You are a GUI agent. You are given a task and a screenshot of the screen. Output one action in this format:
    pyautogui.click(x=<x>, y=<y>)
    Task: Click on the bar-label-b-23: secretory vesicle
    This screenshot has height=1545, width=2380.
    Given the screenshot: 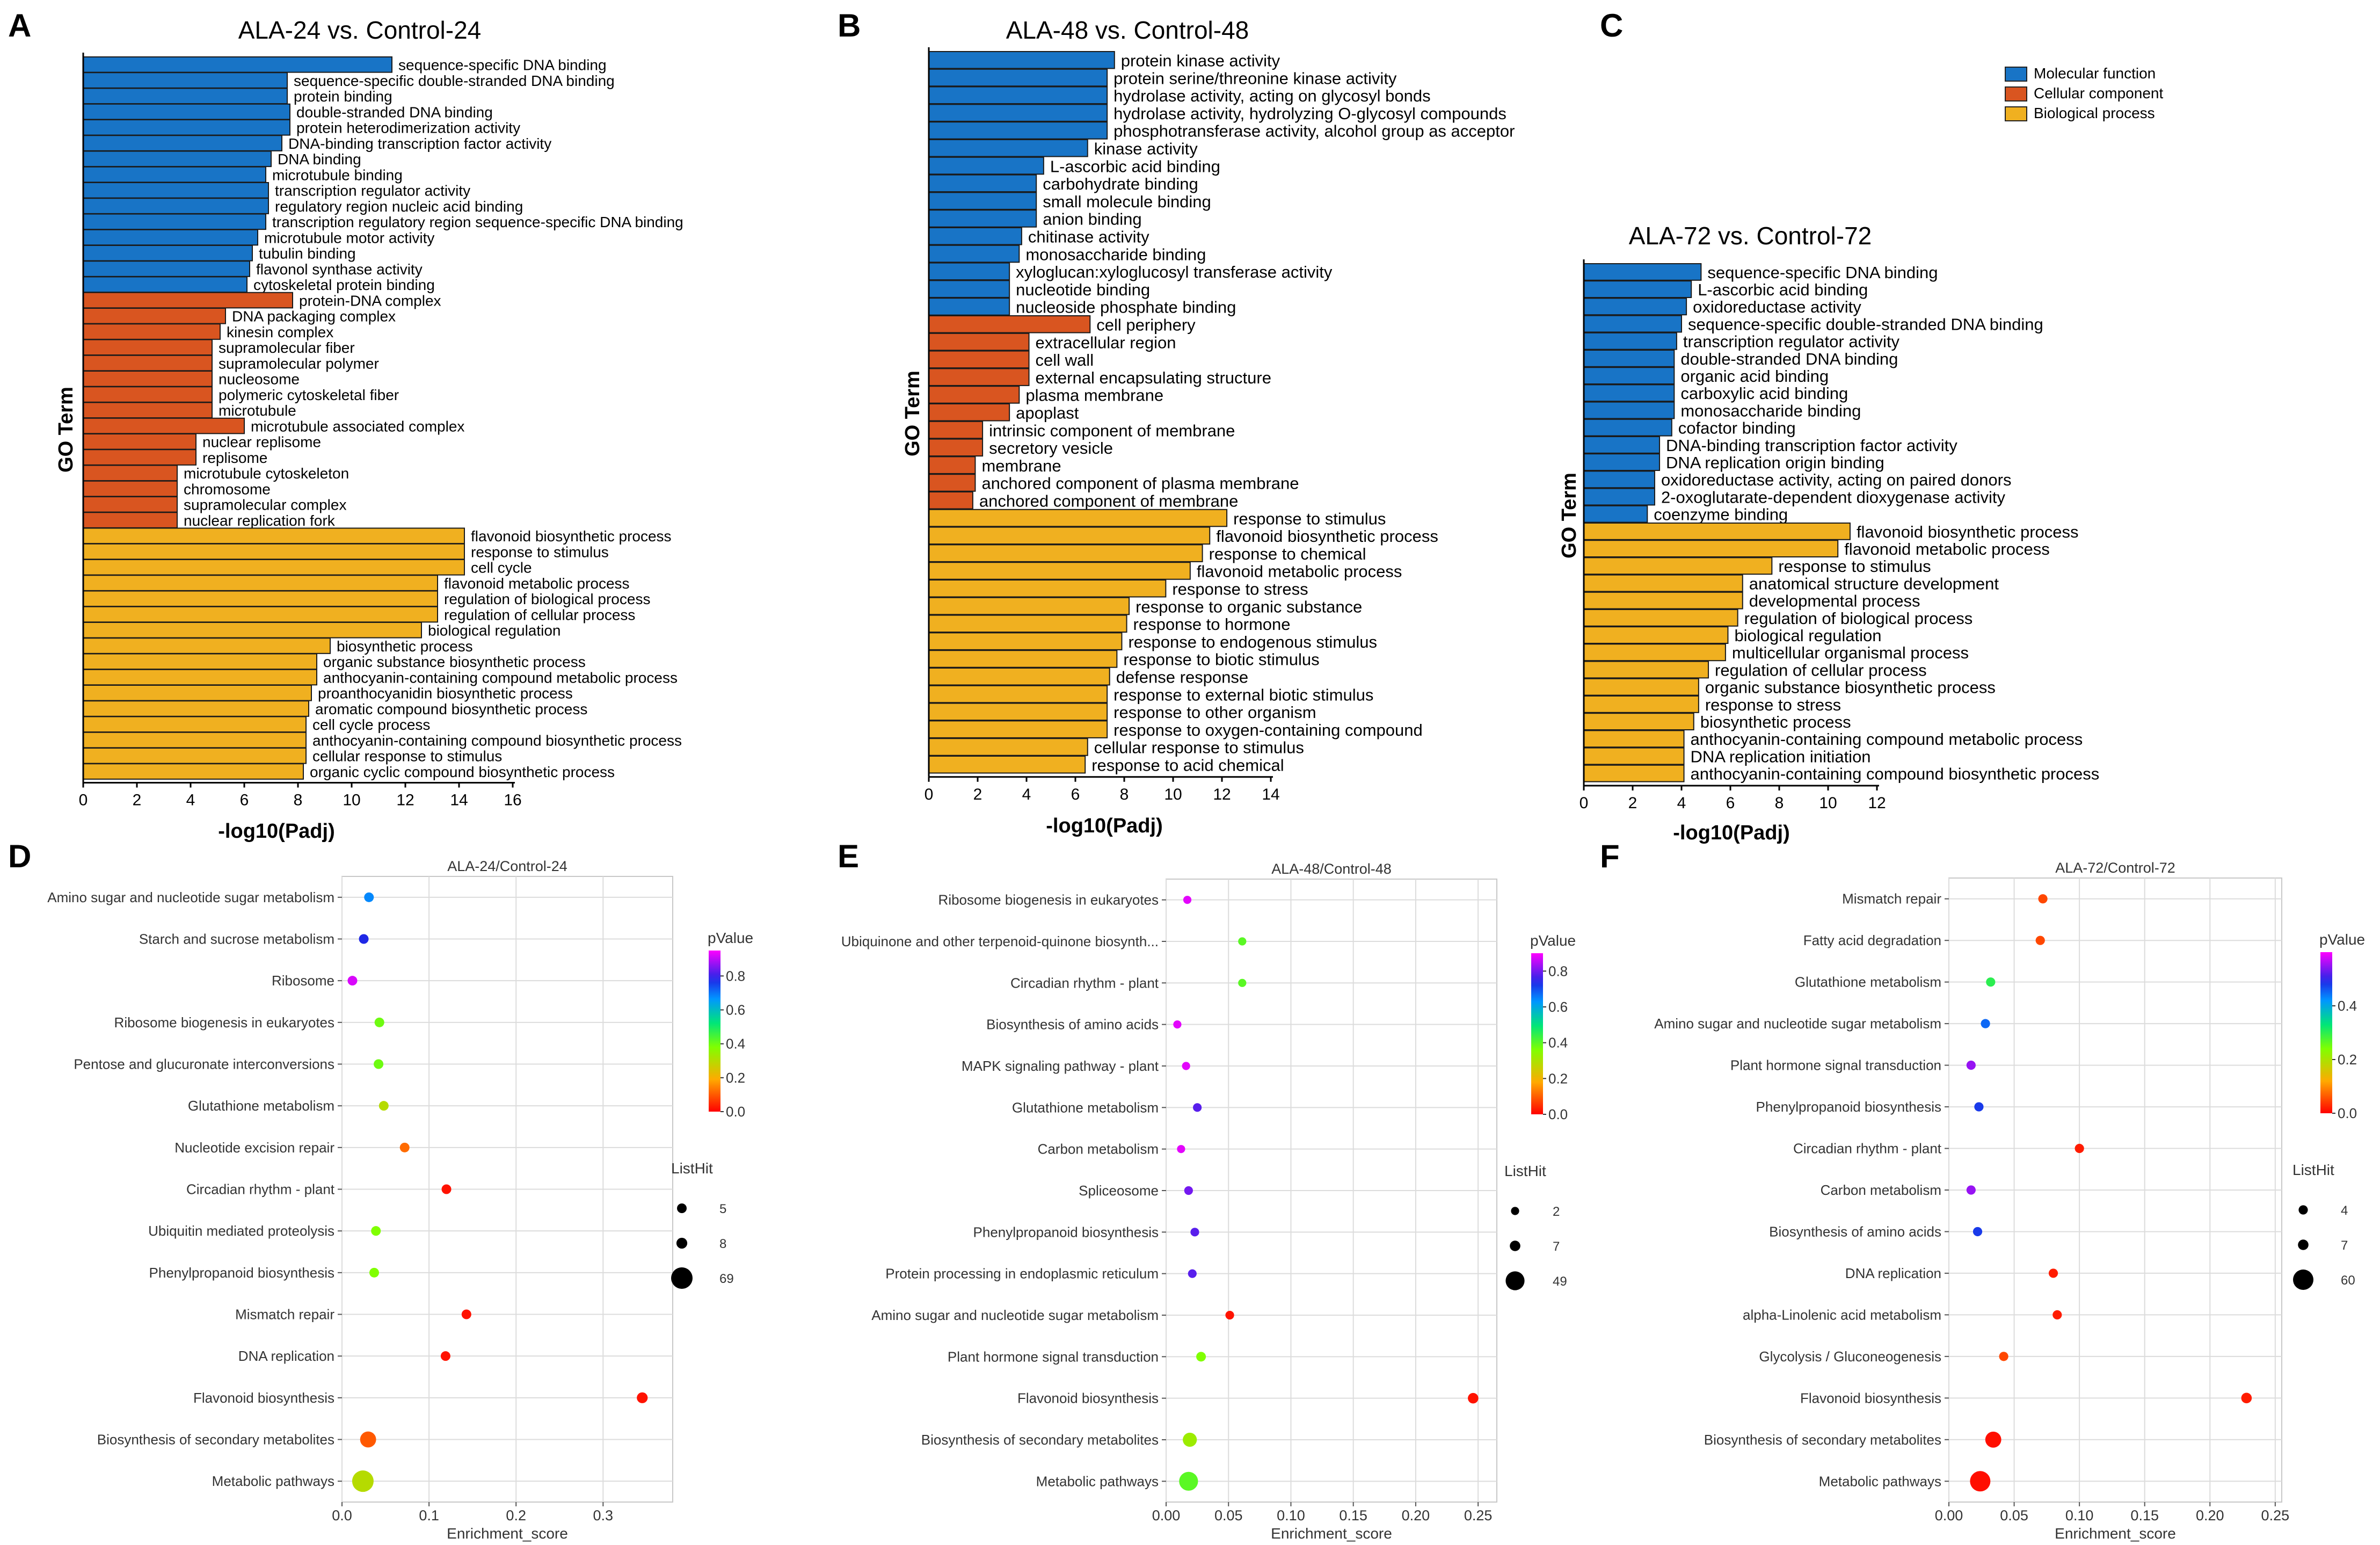 What is the action you would take?
    pyautogui.click(x=1051, y=448)
    